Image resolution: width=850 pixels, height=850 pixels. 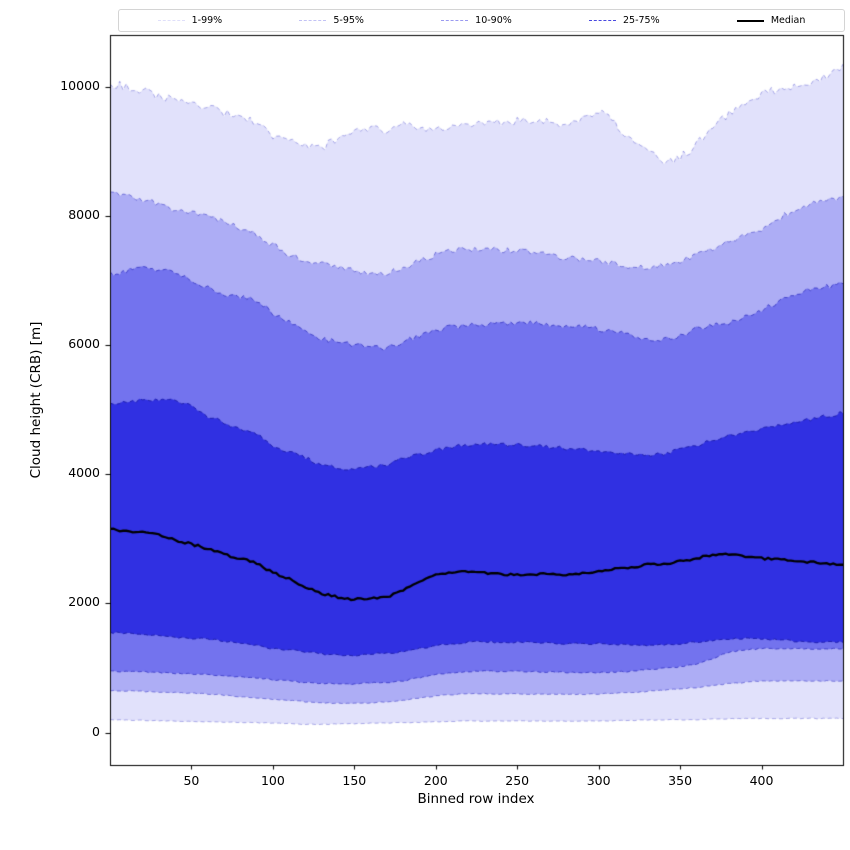 I want to click on x-tick-label: 150, so click(x=354, y=780).